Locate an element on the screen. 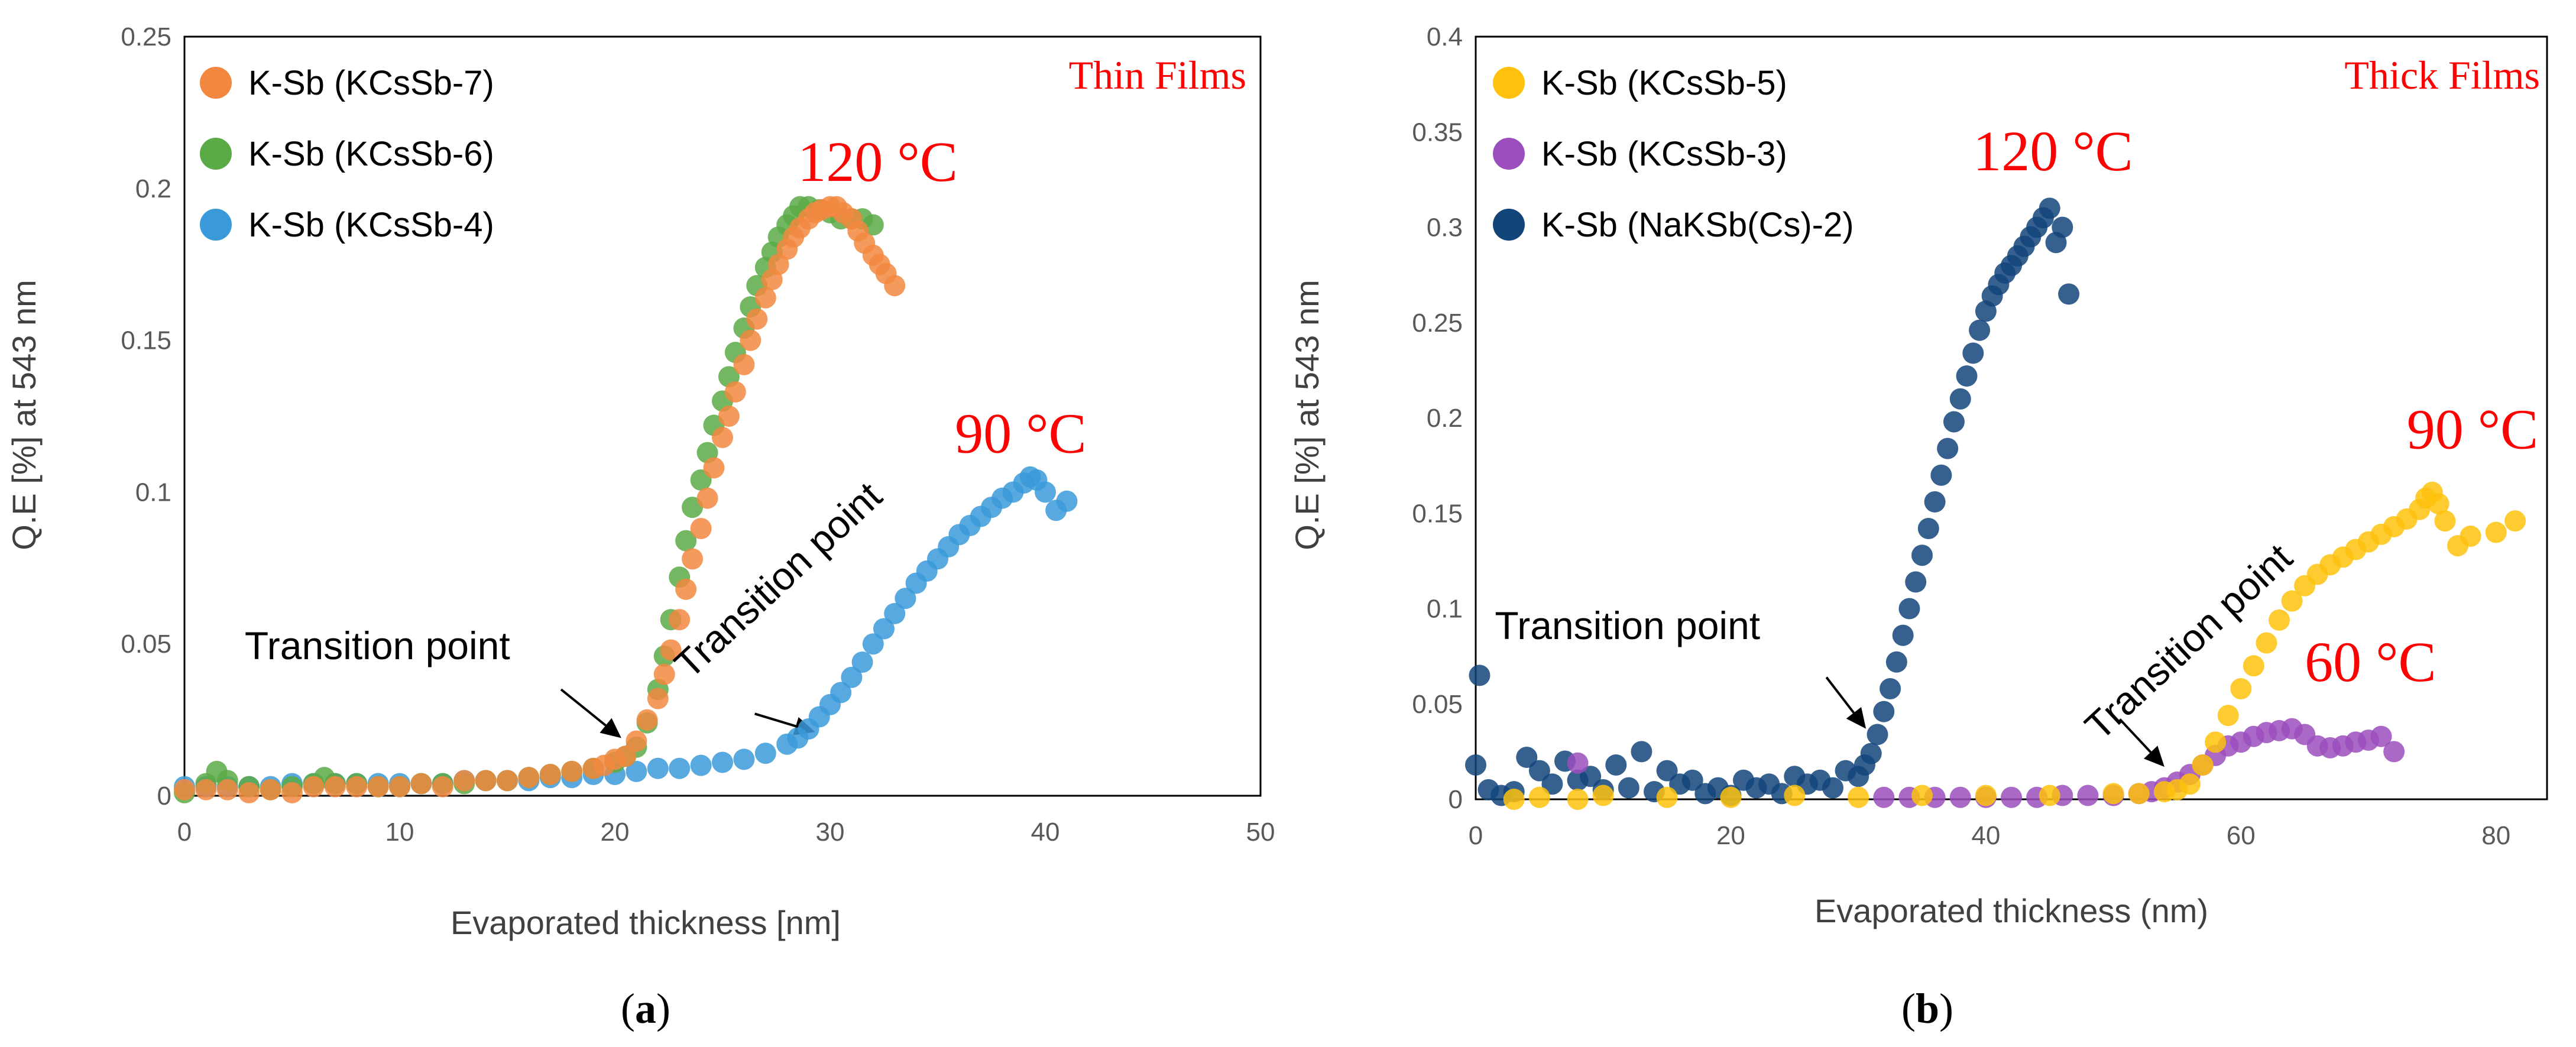 This screenshot has height=1047, width=2576. x-tick-label: 60 is located at coordinates (2241, 835).